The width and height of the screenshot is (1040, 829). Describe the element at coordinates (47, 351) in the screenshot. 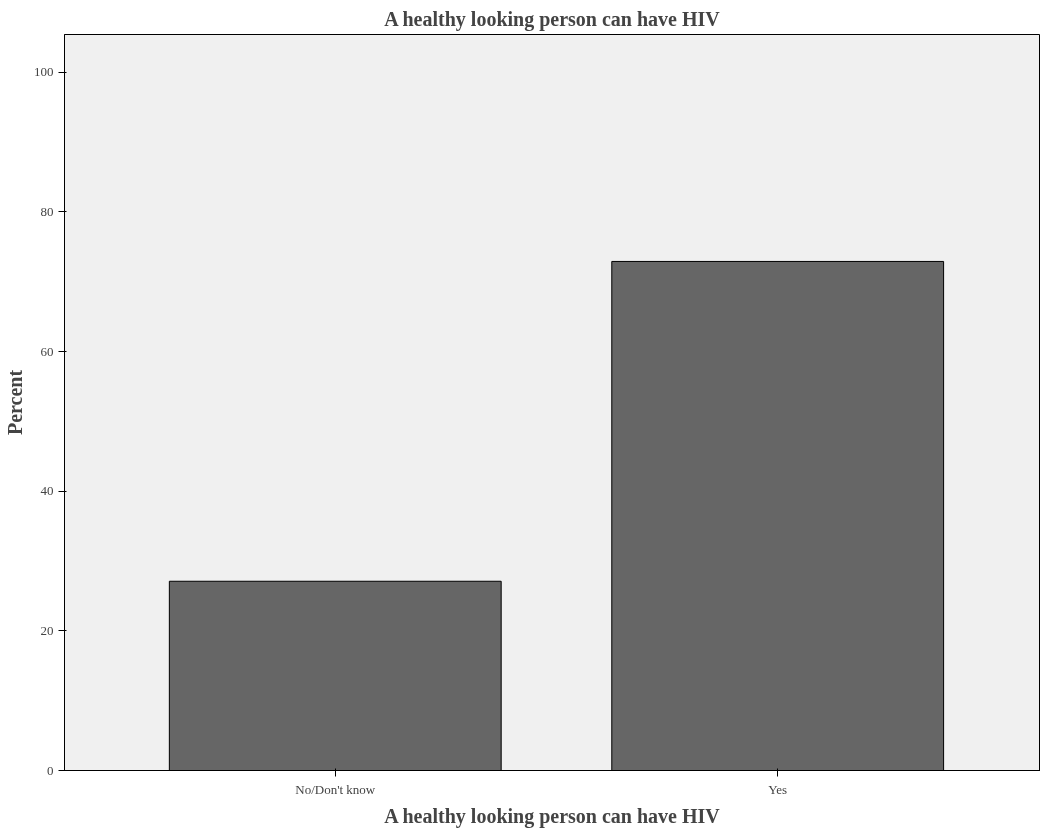

I see `y-tick-label: 60` at that location.